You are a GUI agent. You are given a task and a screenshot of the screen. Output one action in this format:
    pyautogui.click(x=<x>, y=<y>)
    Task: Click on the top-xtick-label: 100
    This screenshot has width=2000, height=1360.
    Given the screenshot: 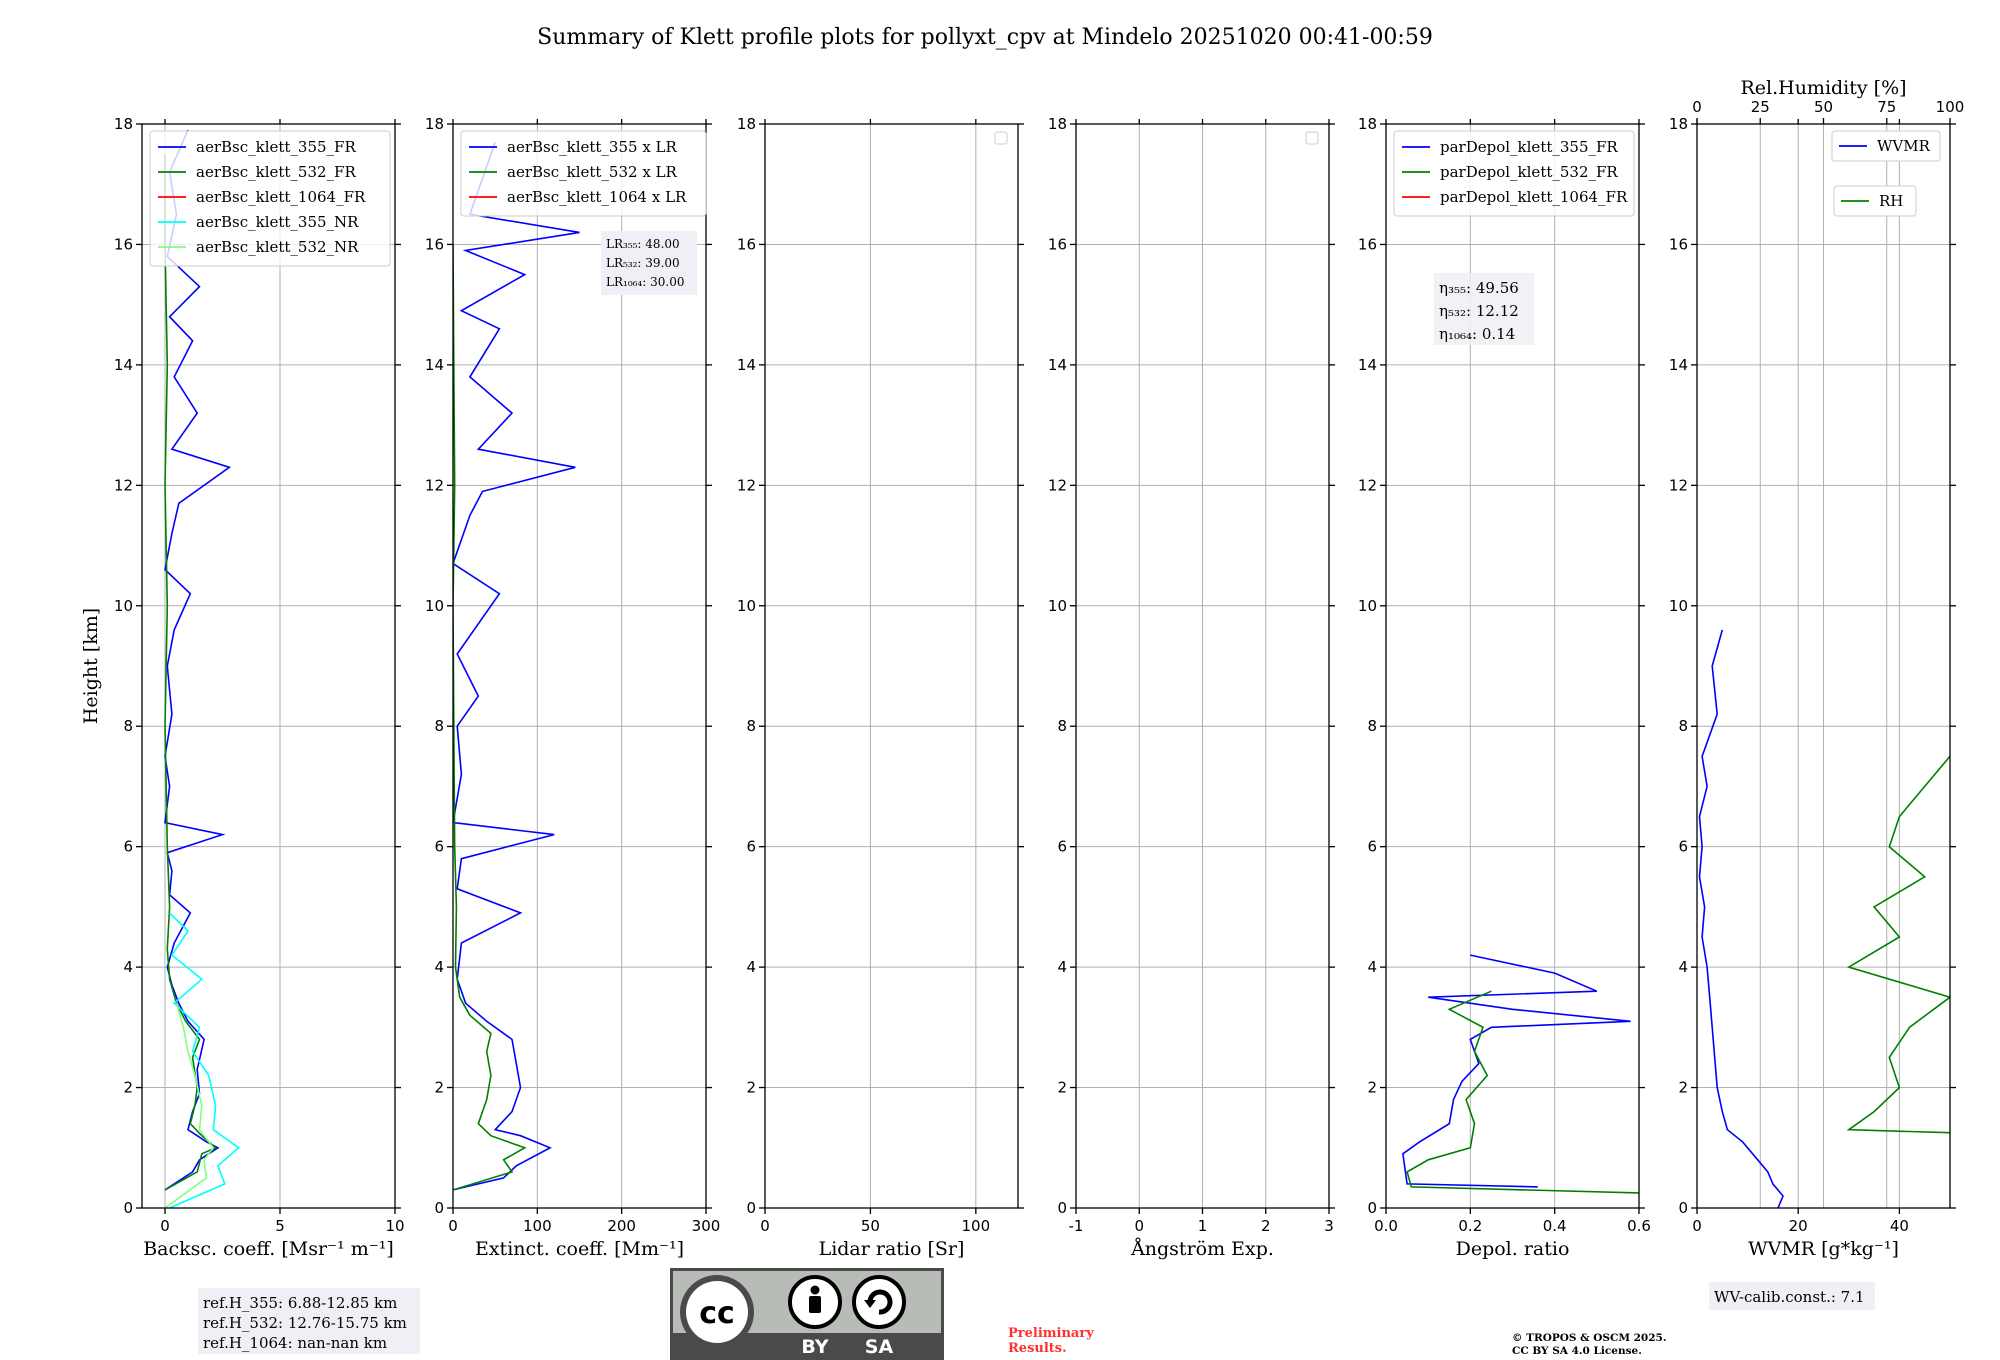 What is the action you would take?
    pyautogui.click(x=1950, y=107)
    